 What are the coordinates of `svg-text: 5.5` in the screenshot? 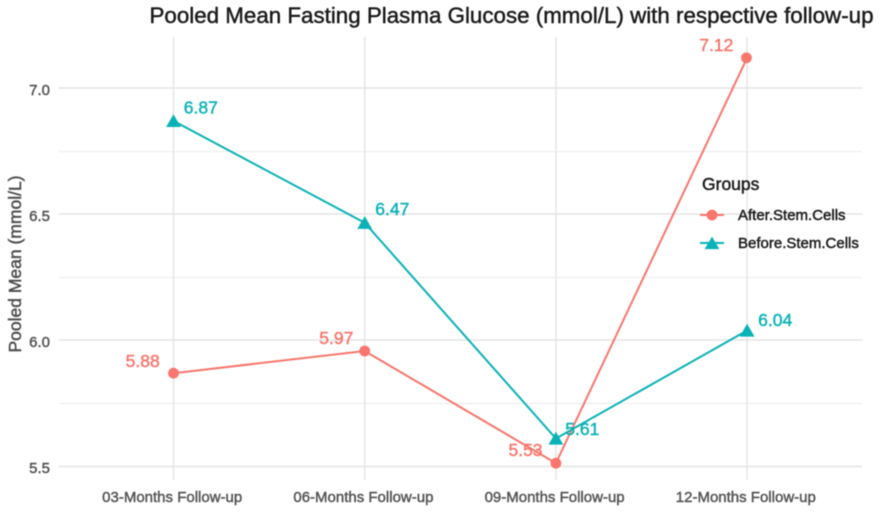 It's located at (39, 468).